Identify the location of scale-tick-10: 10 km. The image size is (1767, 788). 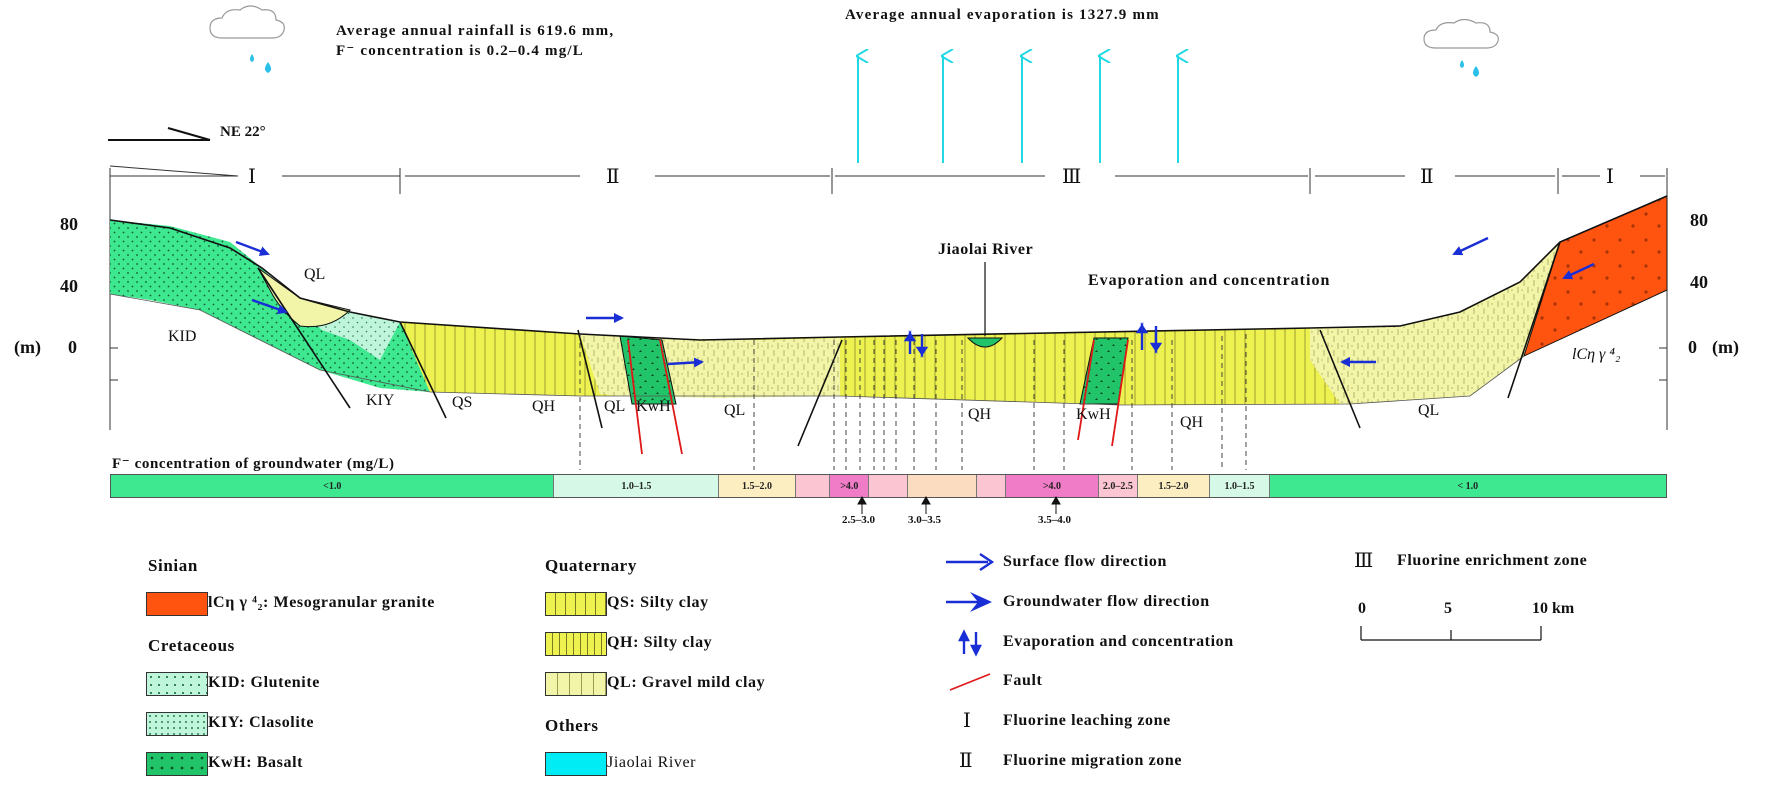
(1553, 608).